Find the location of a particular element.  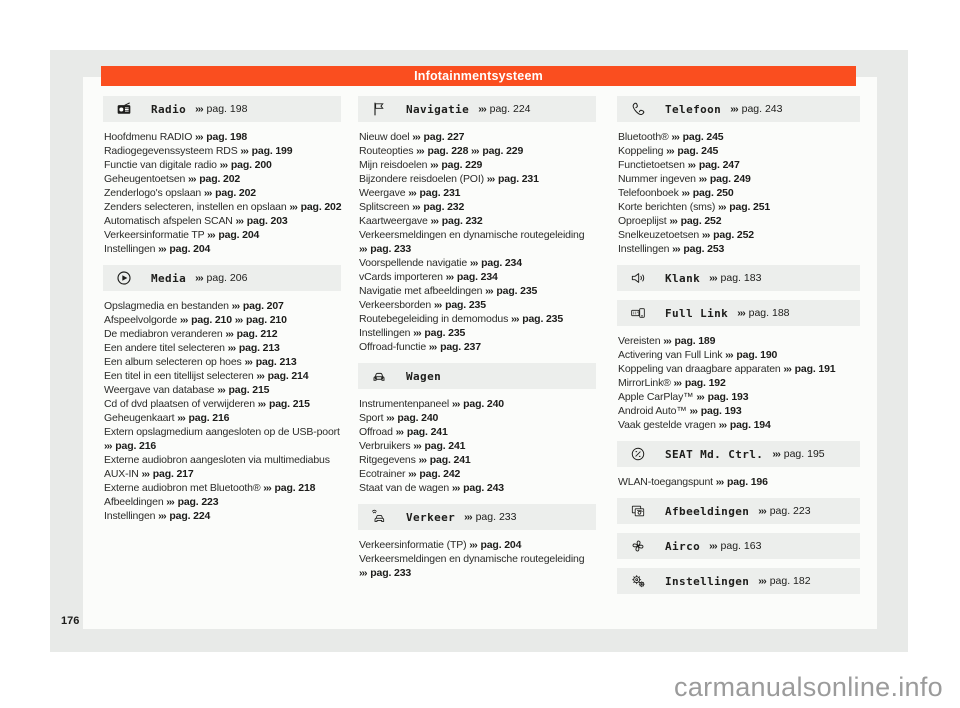

section-item-list: WLAN-toegangspunt ››› pag. 196 is located at coordinates (746, 482).